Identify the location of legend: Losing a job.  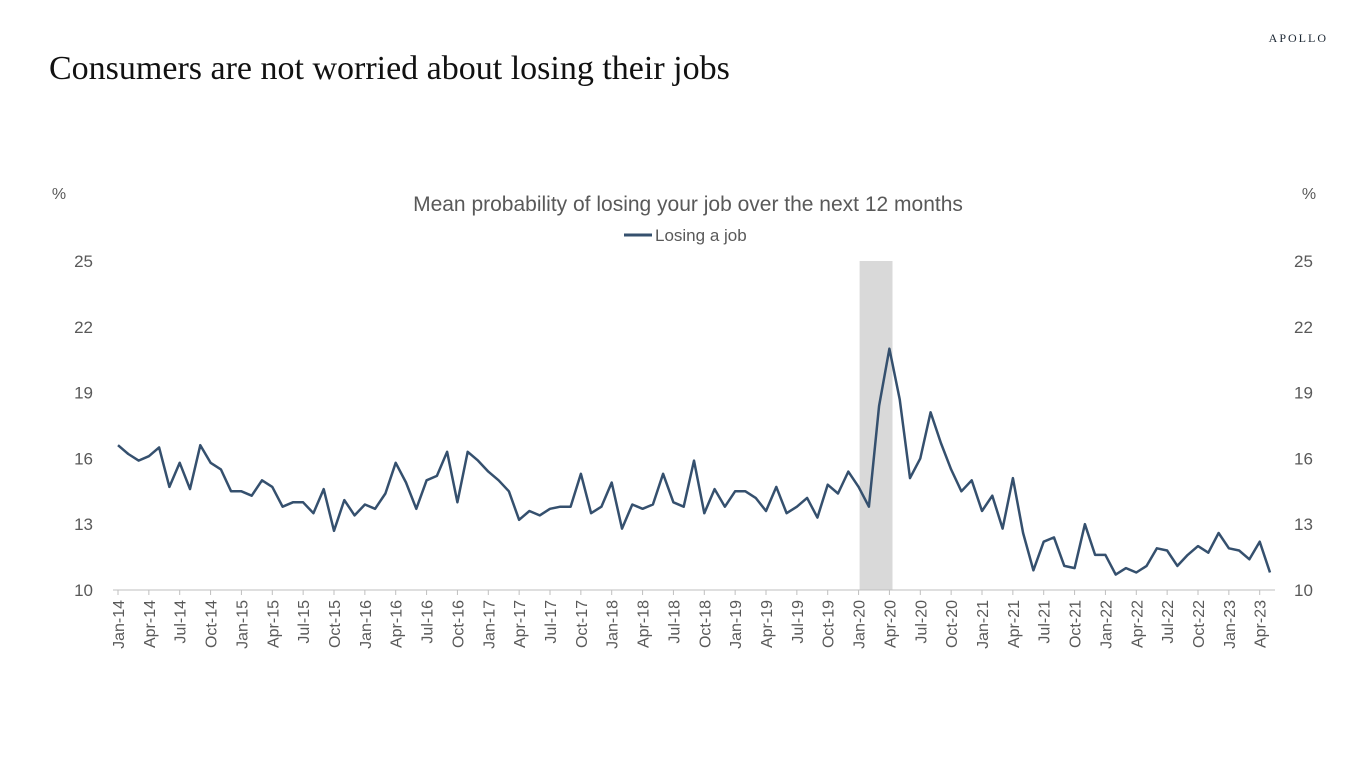
(685, 235).